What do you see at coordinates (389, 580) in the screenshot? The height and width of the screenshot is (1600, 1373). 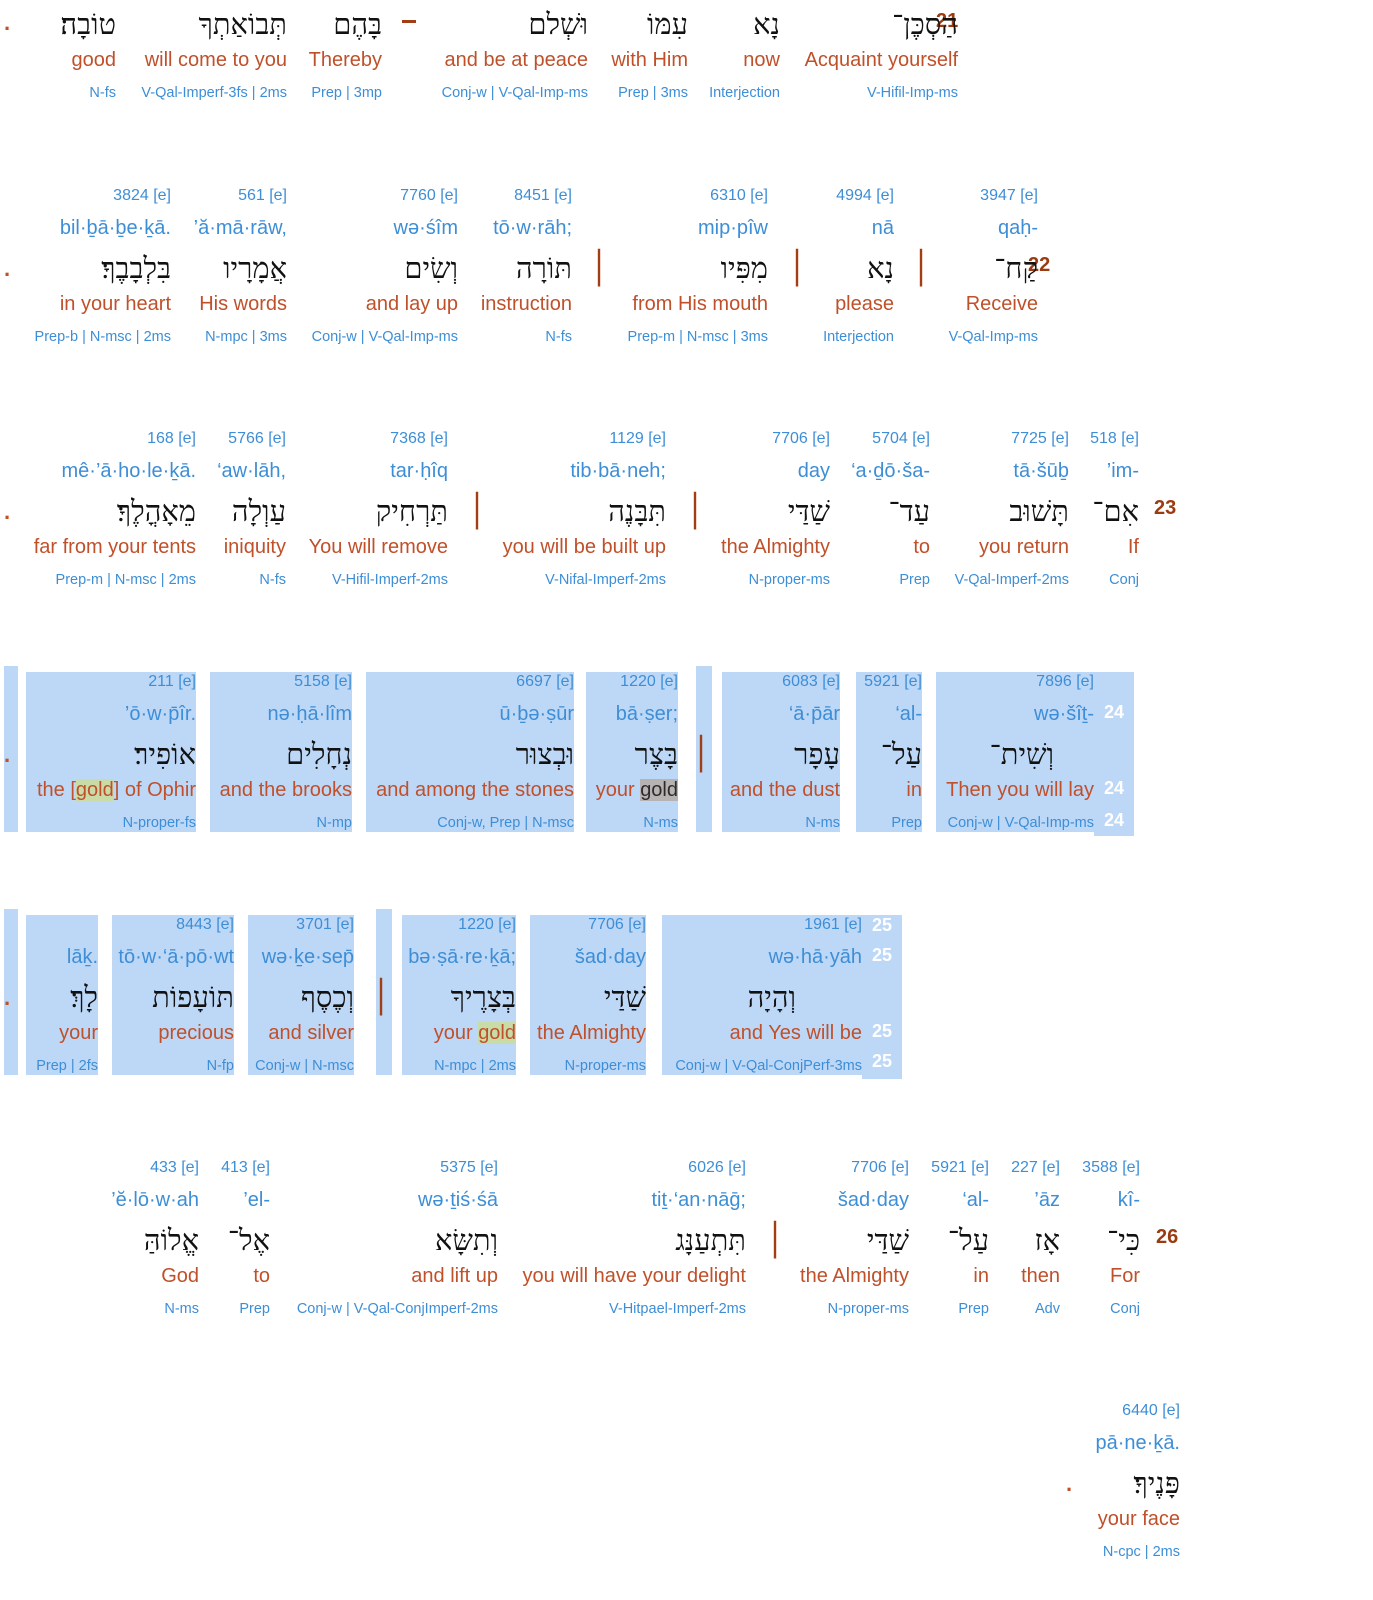 I see `morphology: V-Hifil-Imperf-2ms` at bounding box center [389, 580].